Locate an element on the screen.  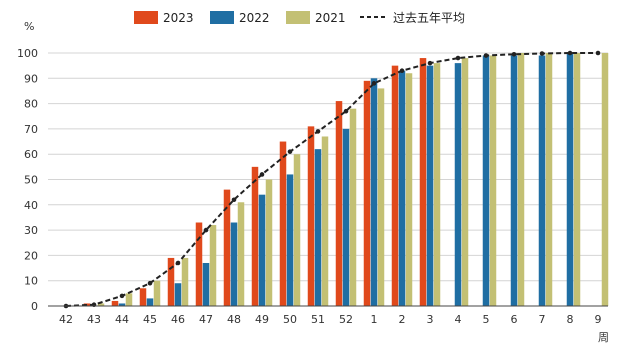
y-tick-label: 70 is located at coordinates (31, 129).